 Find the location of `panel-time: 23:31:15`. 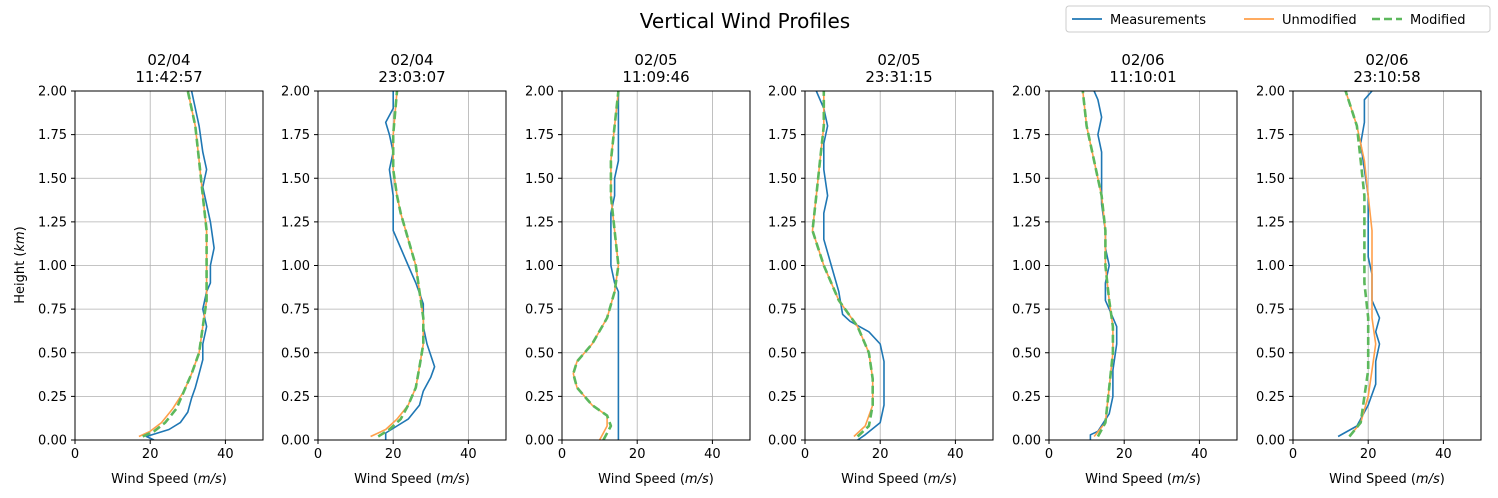

panel-time: 23:31:15 is located at coordinates (898, 77).